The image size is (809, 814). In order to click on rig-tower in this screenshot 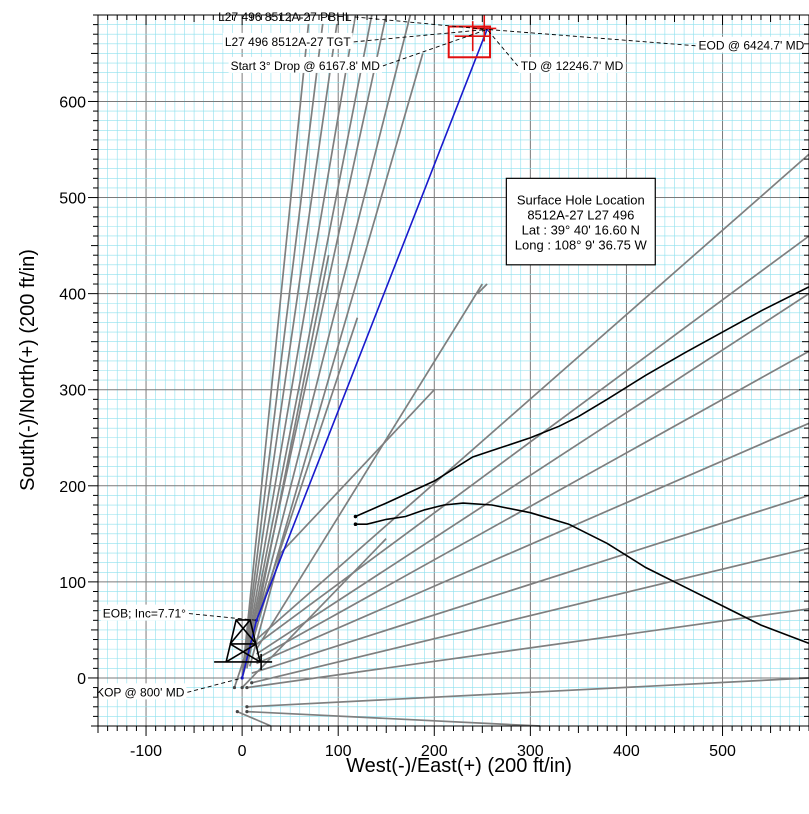, I will do `click(243, 641)`.